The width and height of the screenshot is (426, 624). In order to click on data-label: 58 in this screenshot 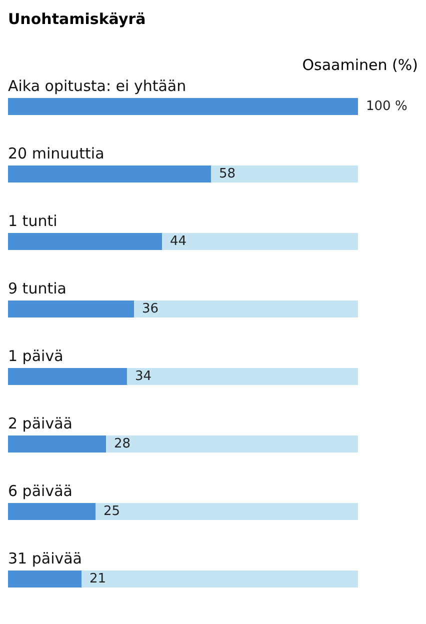, I will do `click(227, 174)`.